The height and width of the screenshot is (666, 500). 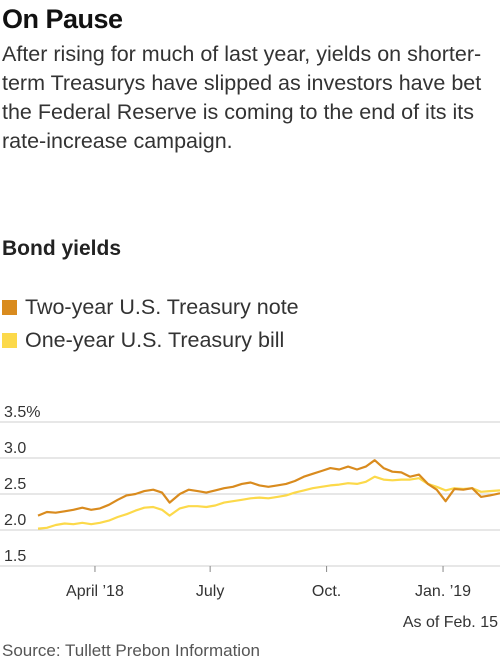 What do you see at coordinates (62, 248) in the screenshot?
I see `chart-label: Bond yields` at bounding box center [62, 248].